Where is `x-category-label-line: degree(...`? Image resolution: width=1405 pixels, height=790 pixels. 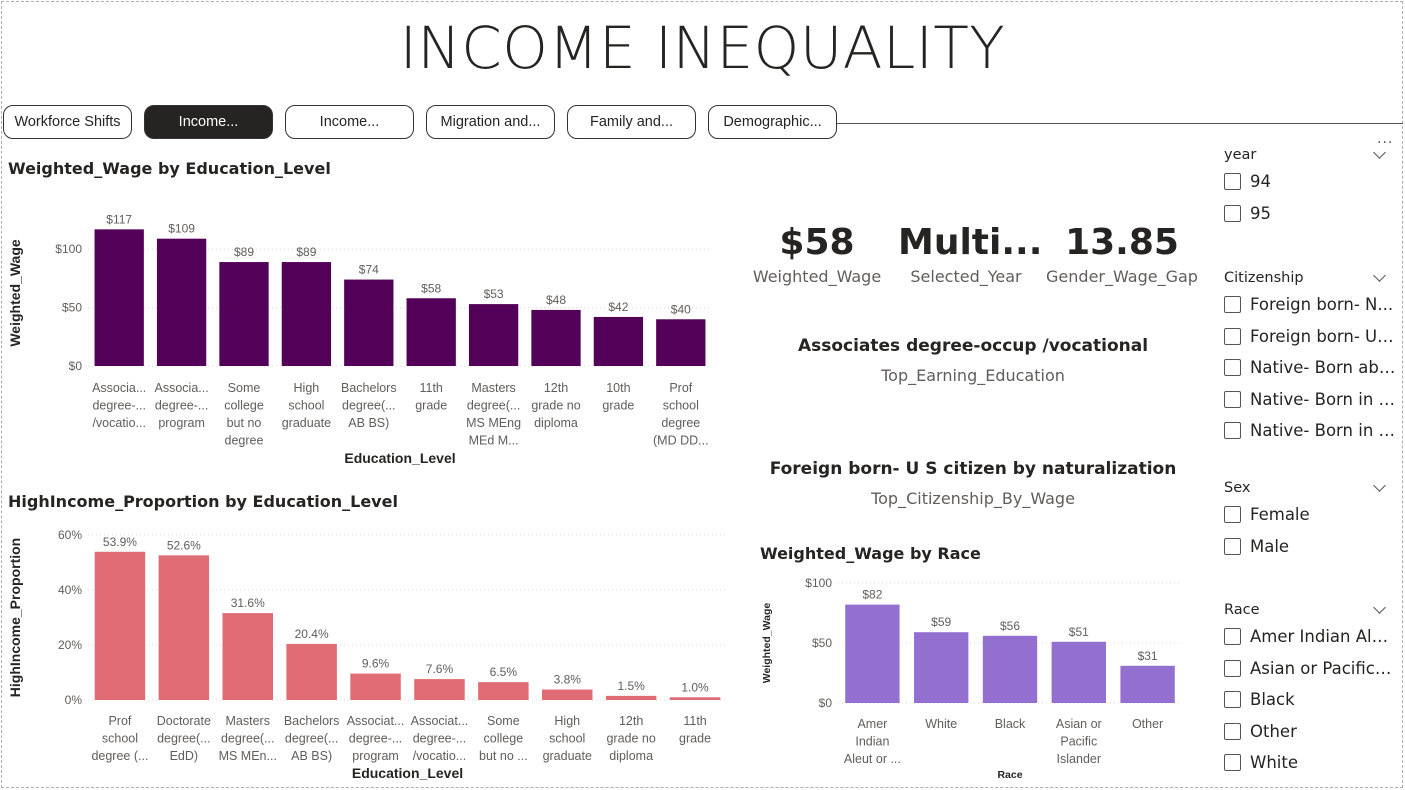 x-category-label-line: degree(... is located at coordinates (248, 739).